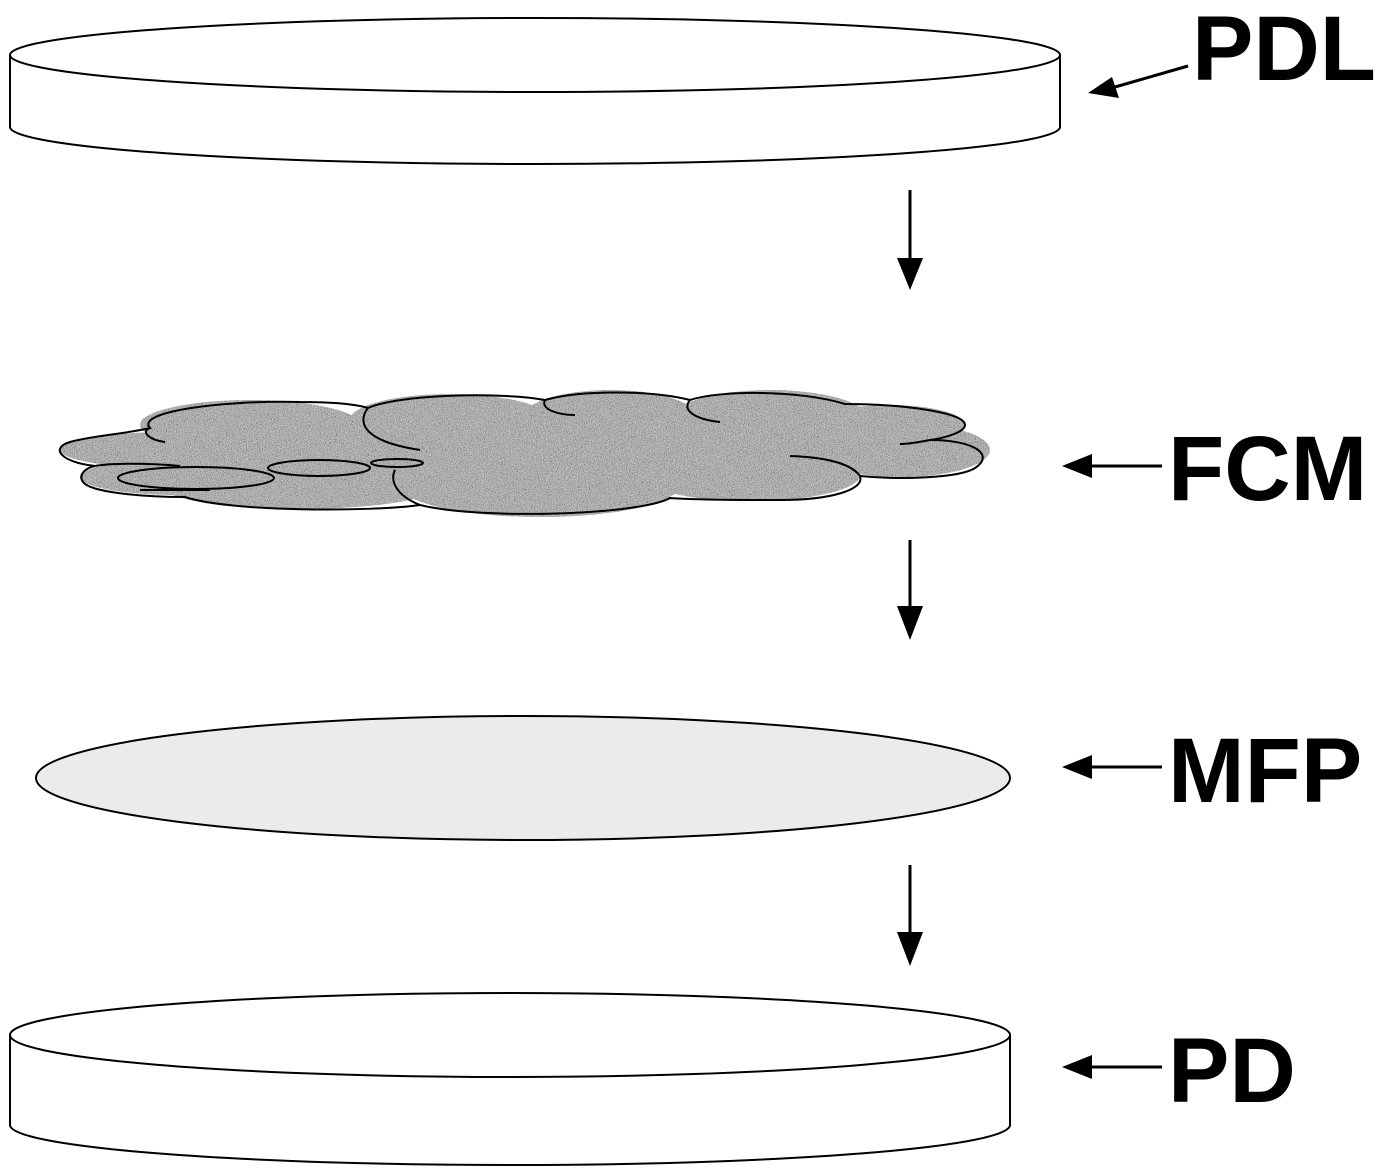  I want to click on dish-top-face, so click(510, 1035).